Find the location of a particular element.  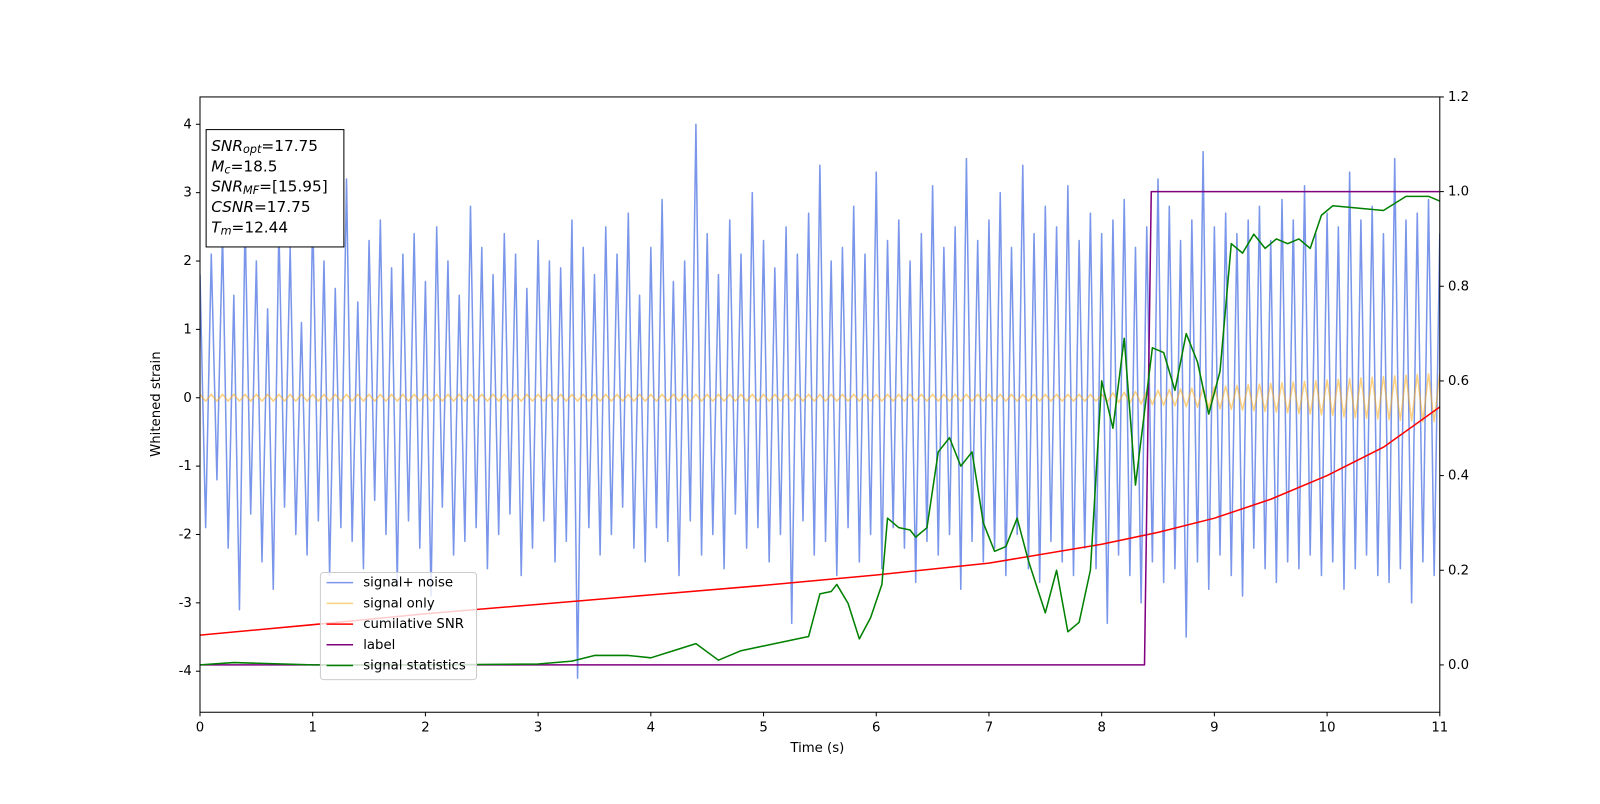

legend-label: signal only is located at coordinates (399, 603).